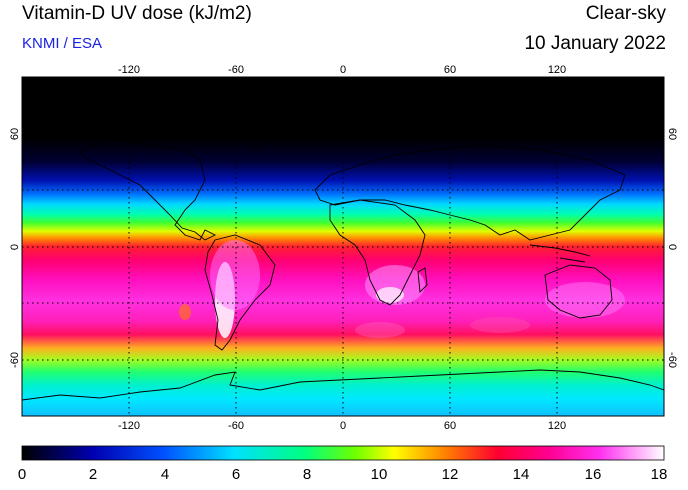 The image size is (688, 490). Describe the element at coordinates (521, 474) in the screenshot. I see `colorbar-tick-label: 14` at that location.